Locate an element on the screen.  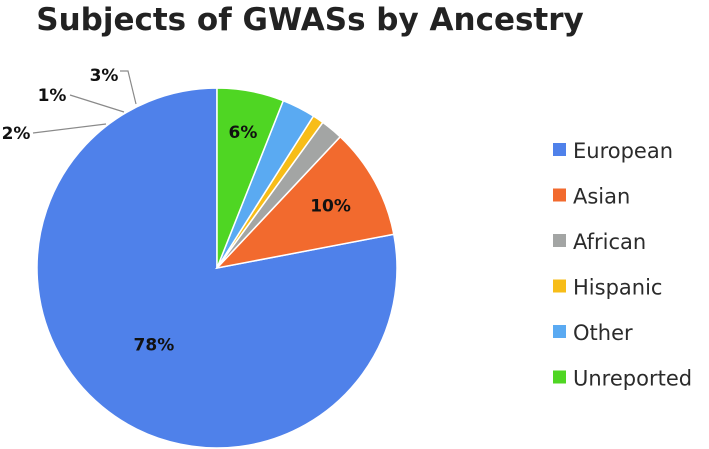
slice-label-unreported: 6% is located at coordinates (243, 133).